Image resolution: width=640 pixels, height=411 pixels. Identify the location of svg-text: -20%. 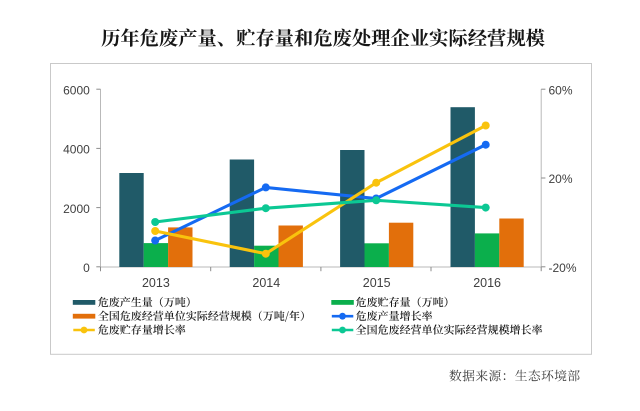
(563, 268).